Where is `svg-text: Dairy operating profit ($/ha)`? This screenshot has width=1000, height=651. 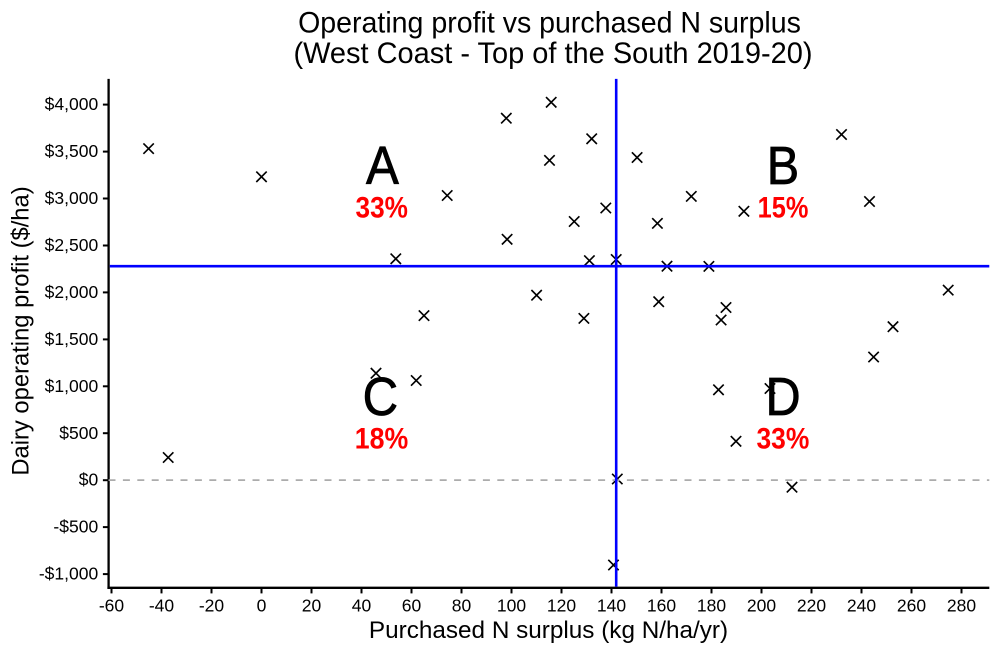
svg-text: Dairy operating profit ($/ha) is located at coordinates (20, 330).